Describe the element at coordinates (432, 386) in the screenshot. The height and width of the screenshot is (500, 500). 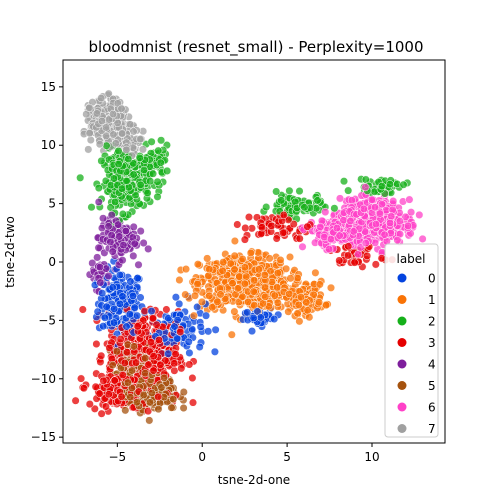
I see `legend-label-5: 5` at that location.